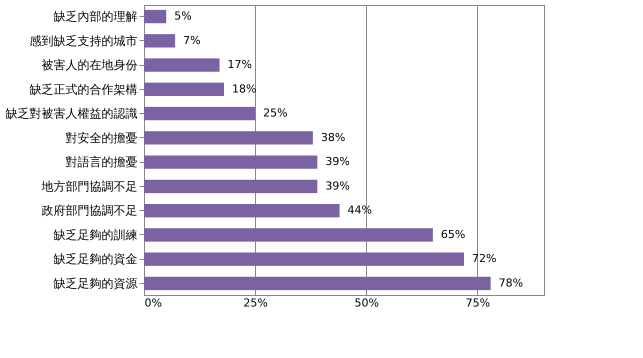  I want to click on y-tick-label: 被害人的在地身份, so click(90, 65).